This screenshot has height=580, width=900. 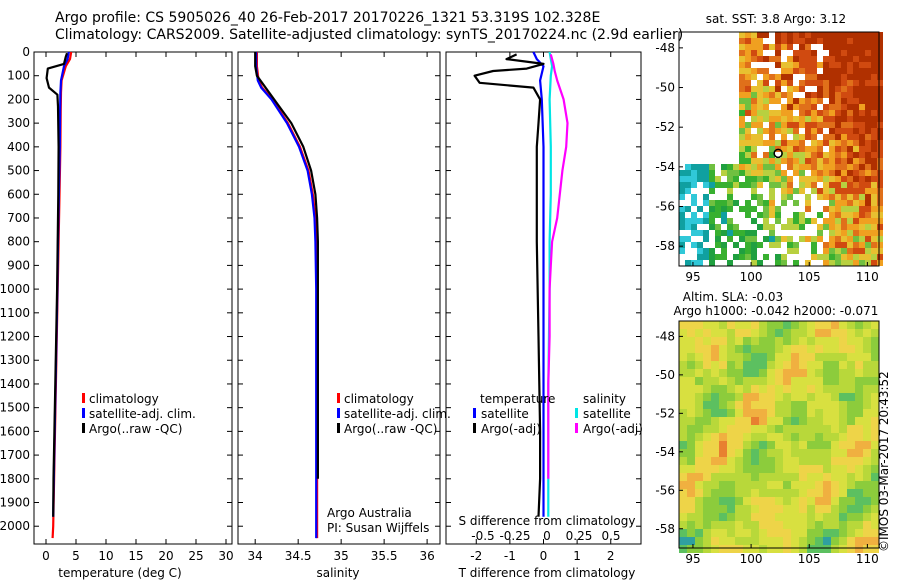 What do you see at coordinates (286, 265) in the screenshot?
I see `salinity-argo-line` at bounding box center [286, 265].